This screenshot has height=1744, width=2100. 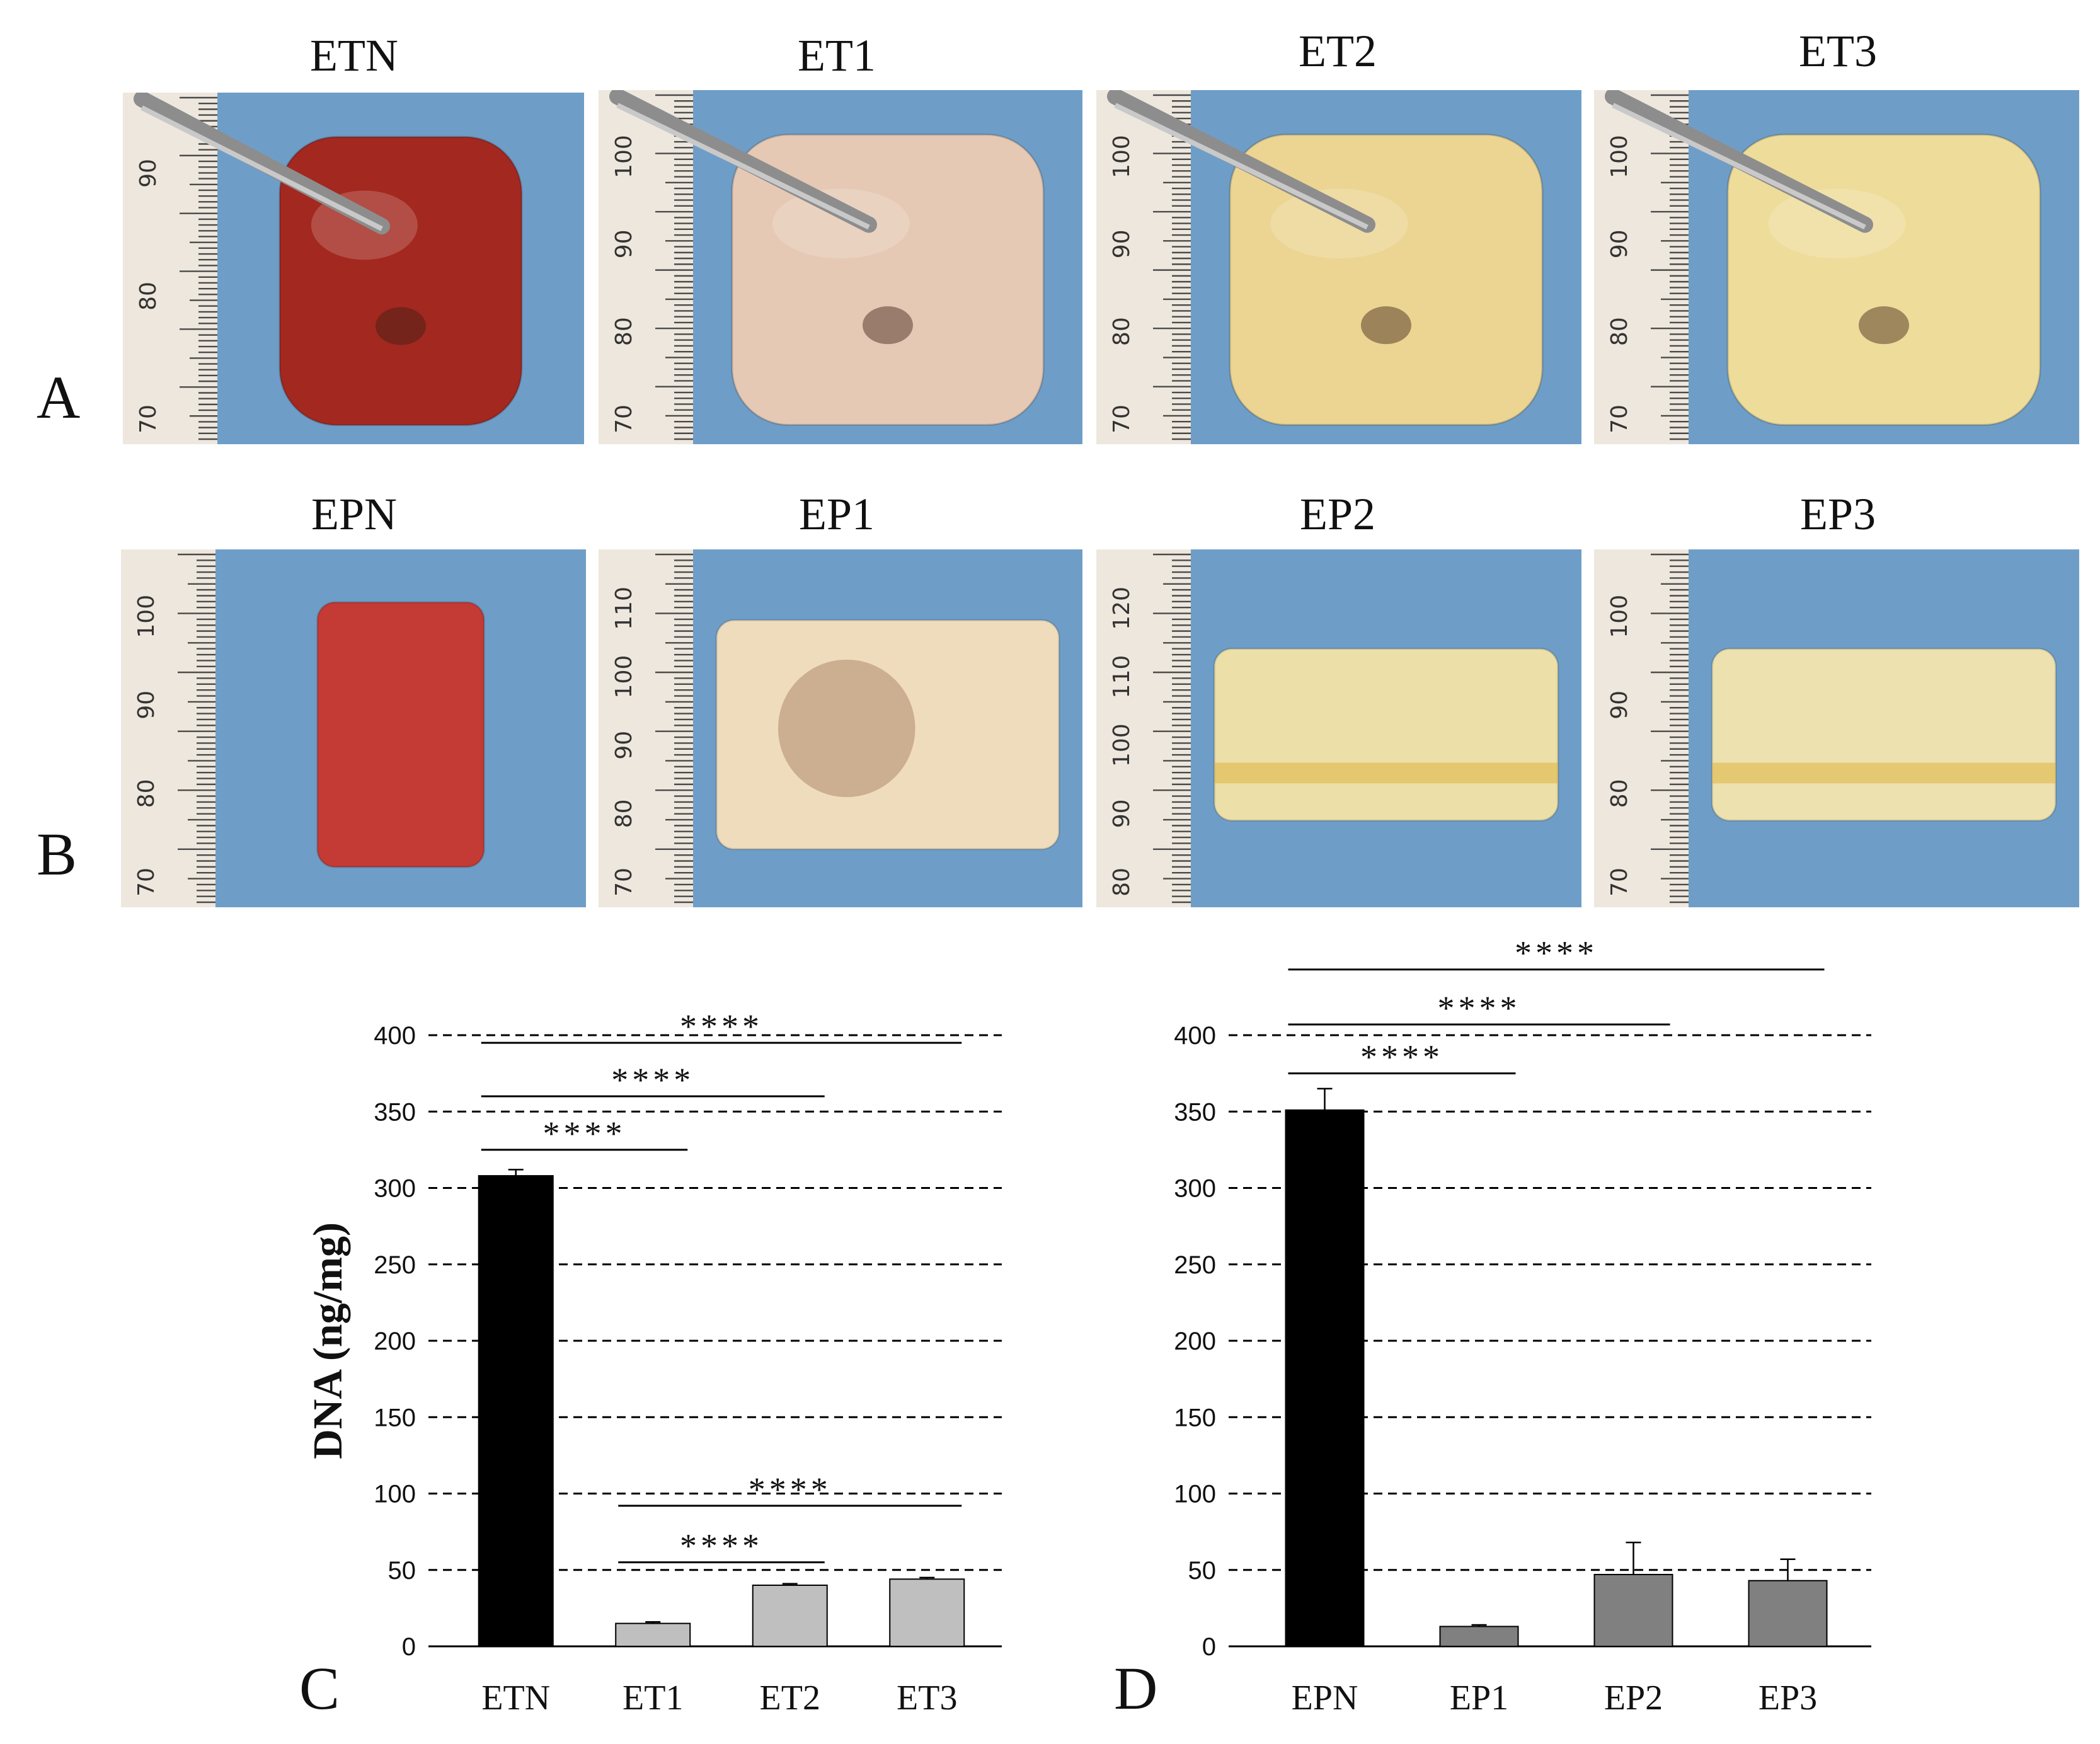 What do you see at coordinates (653, 1698) in the screenshot?
I see `x-category-label: ET1` at bounding box center [653, 1698].